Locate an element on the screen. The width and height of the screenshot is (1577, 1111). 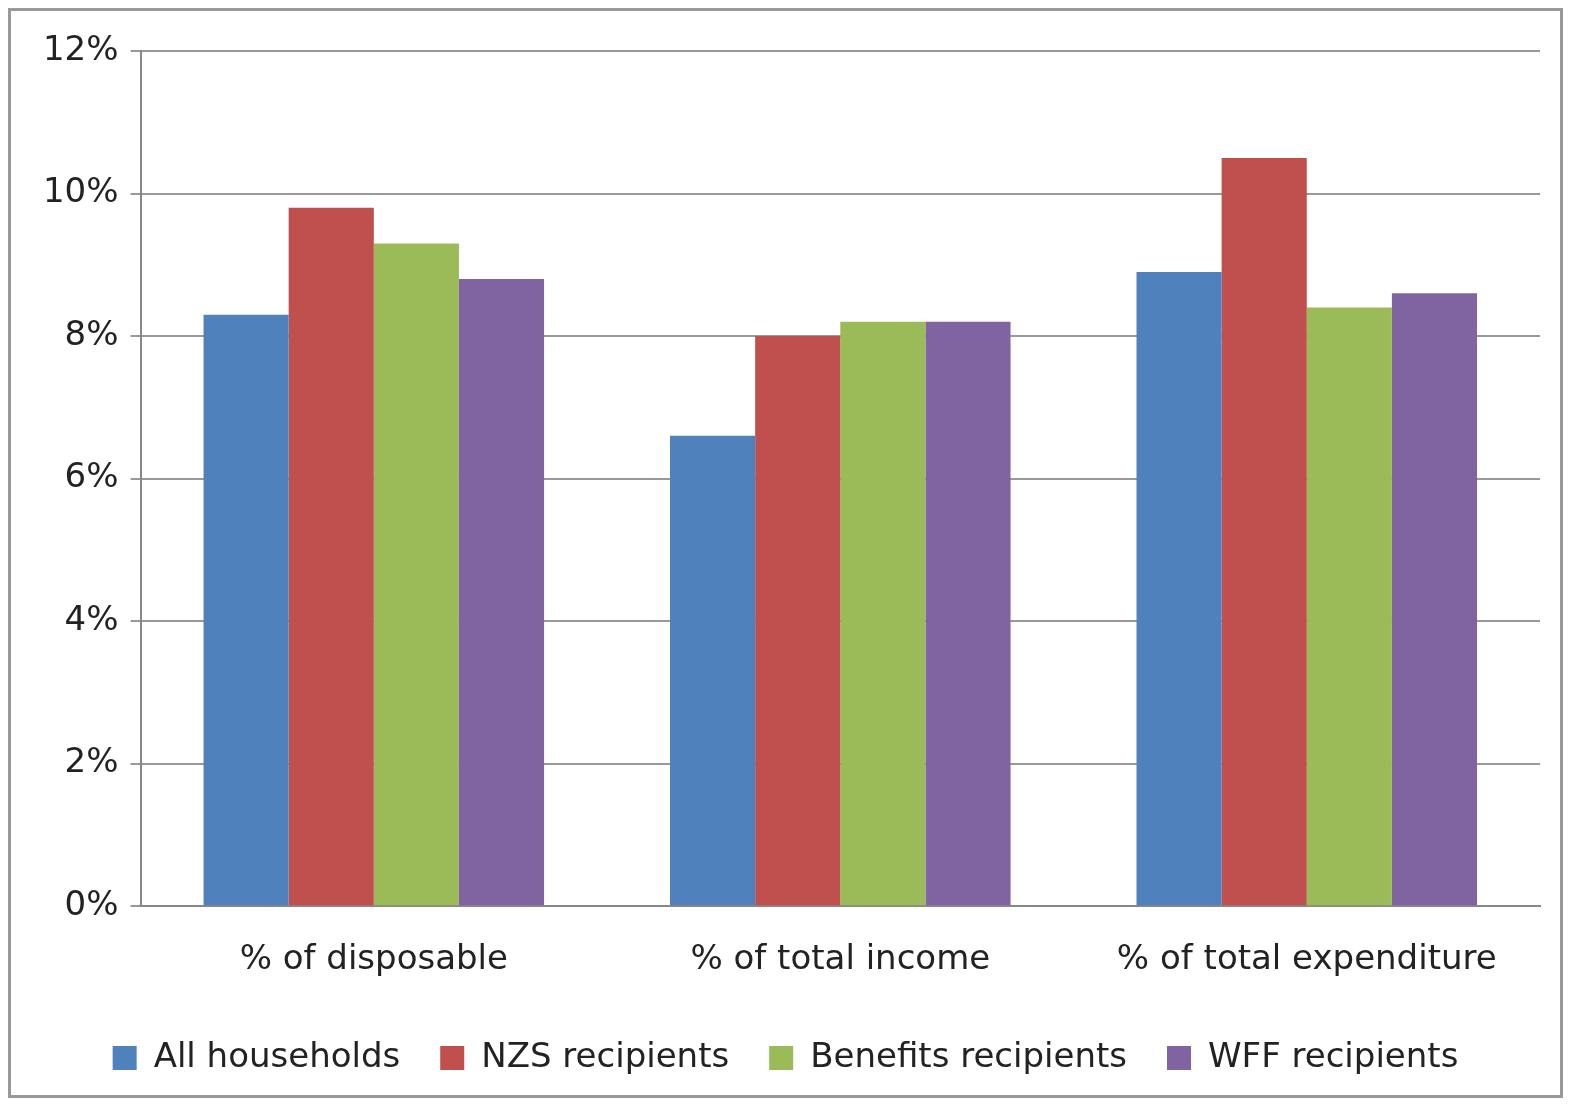
y-tick-label: 2% is located at coordinates (91, 760).